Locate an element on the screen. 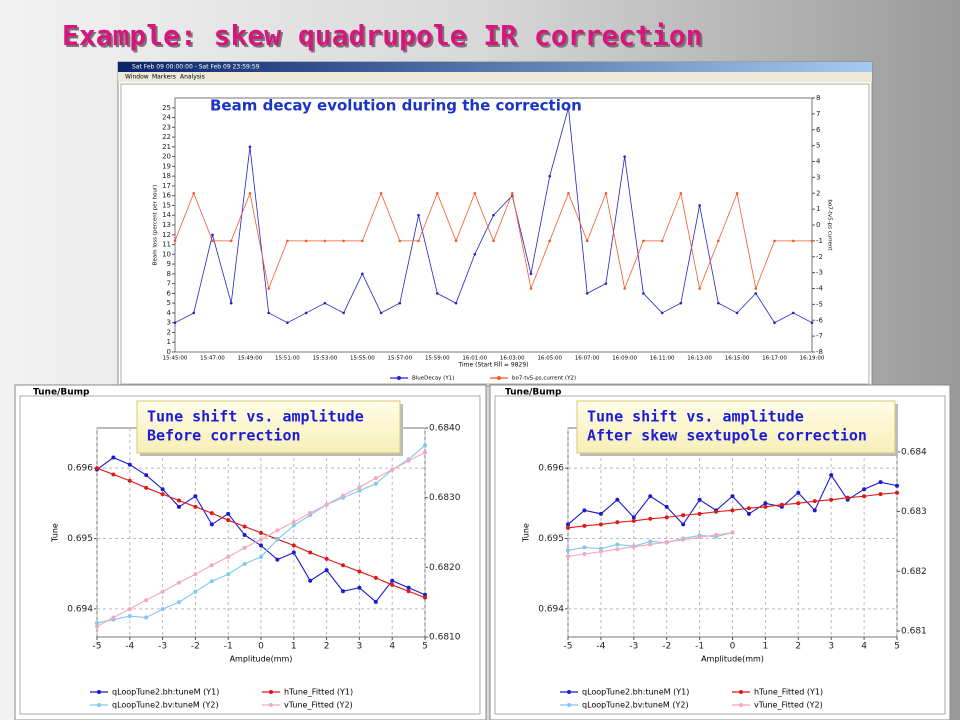  legend-label: qLoopTune2.bv:tuneM (Y2) is located at coordinates (635, 705).